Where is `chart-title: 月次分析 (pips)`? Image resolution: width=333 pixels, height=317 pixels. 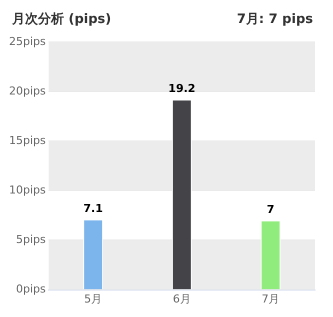 chart-title: 月次分析 (pips) is located at coordinates (62, 19).